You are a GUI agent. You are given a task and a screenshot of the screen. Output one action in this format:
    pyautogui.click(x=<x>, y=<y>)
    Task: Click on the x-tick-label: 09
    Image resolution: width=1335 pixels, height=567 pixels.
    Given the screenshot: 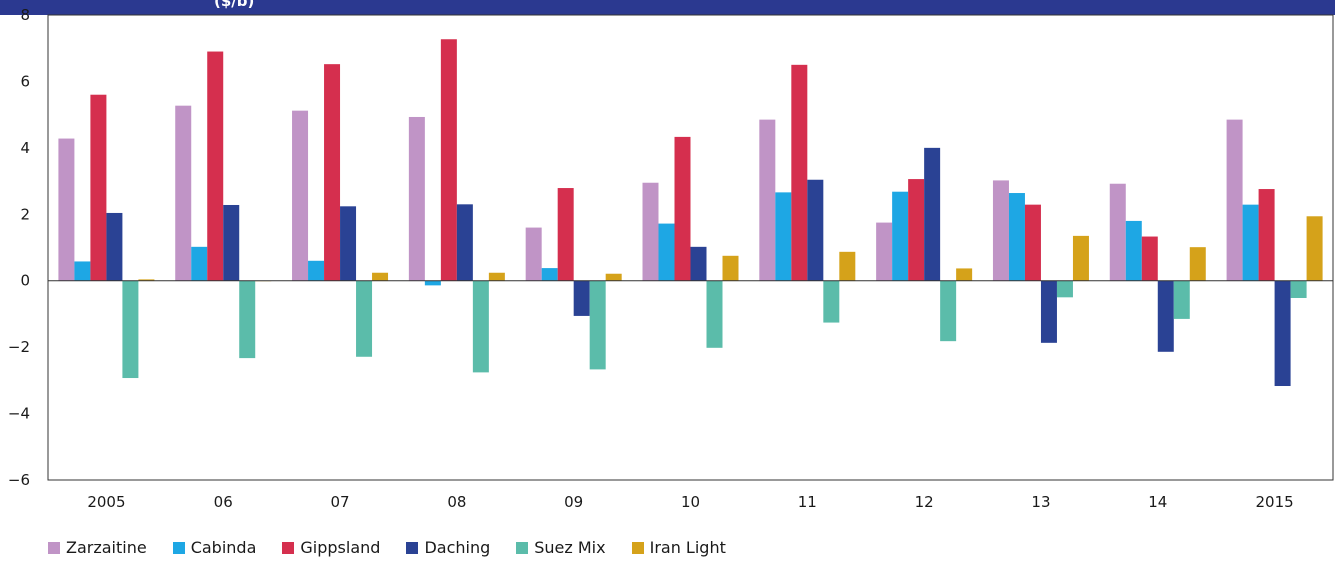 What is the action you would take?
    pyautogui.click(x=573, y=502)
    